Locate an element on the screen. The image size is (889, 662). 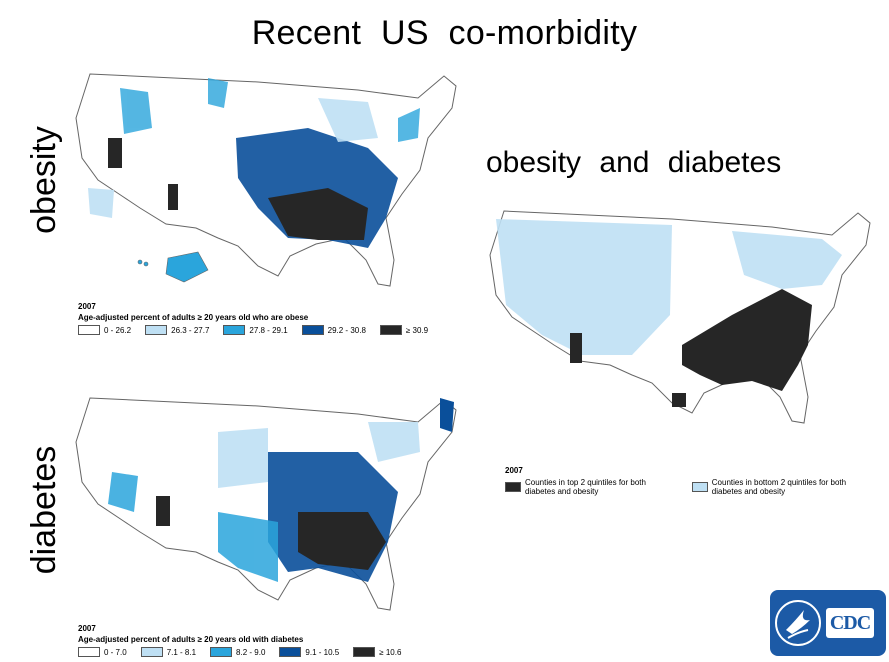
legend-item: ≥ 10.6 is located at coordinates (377, 652).